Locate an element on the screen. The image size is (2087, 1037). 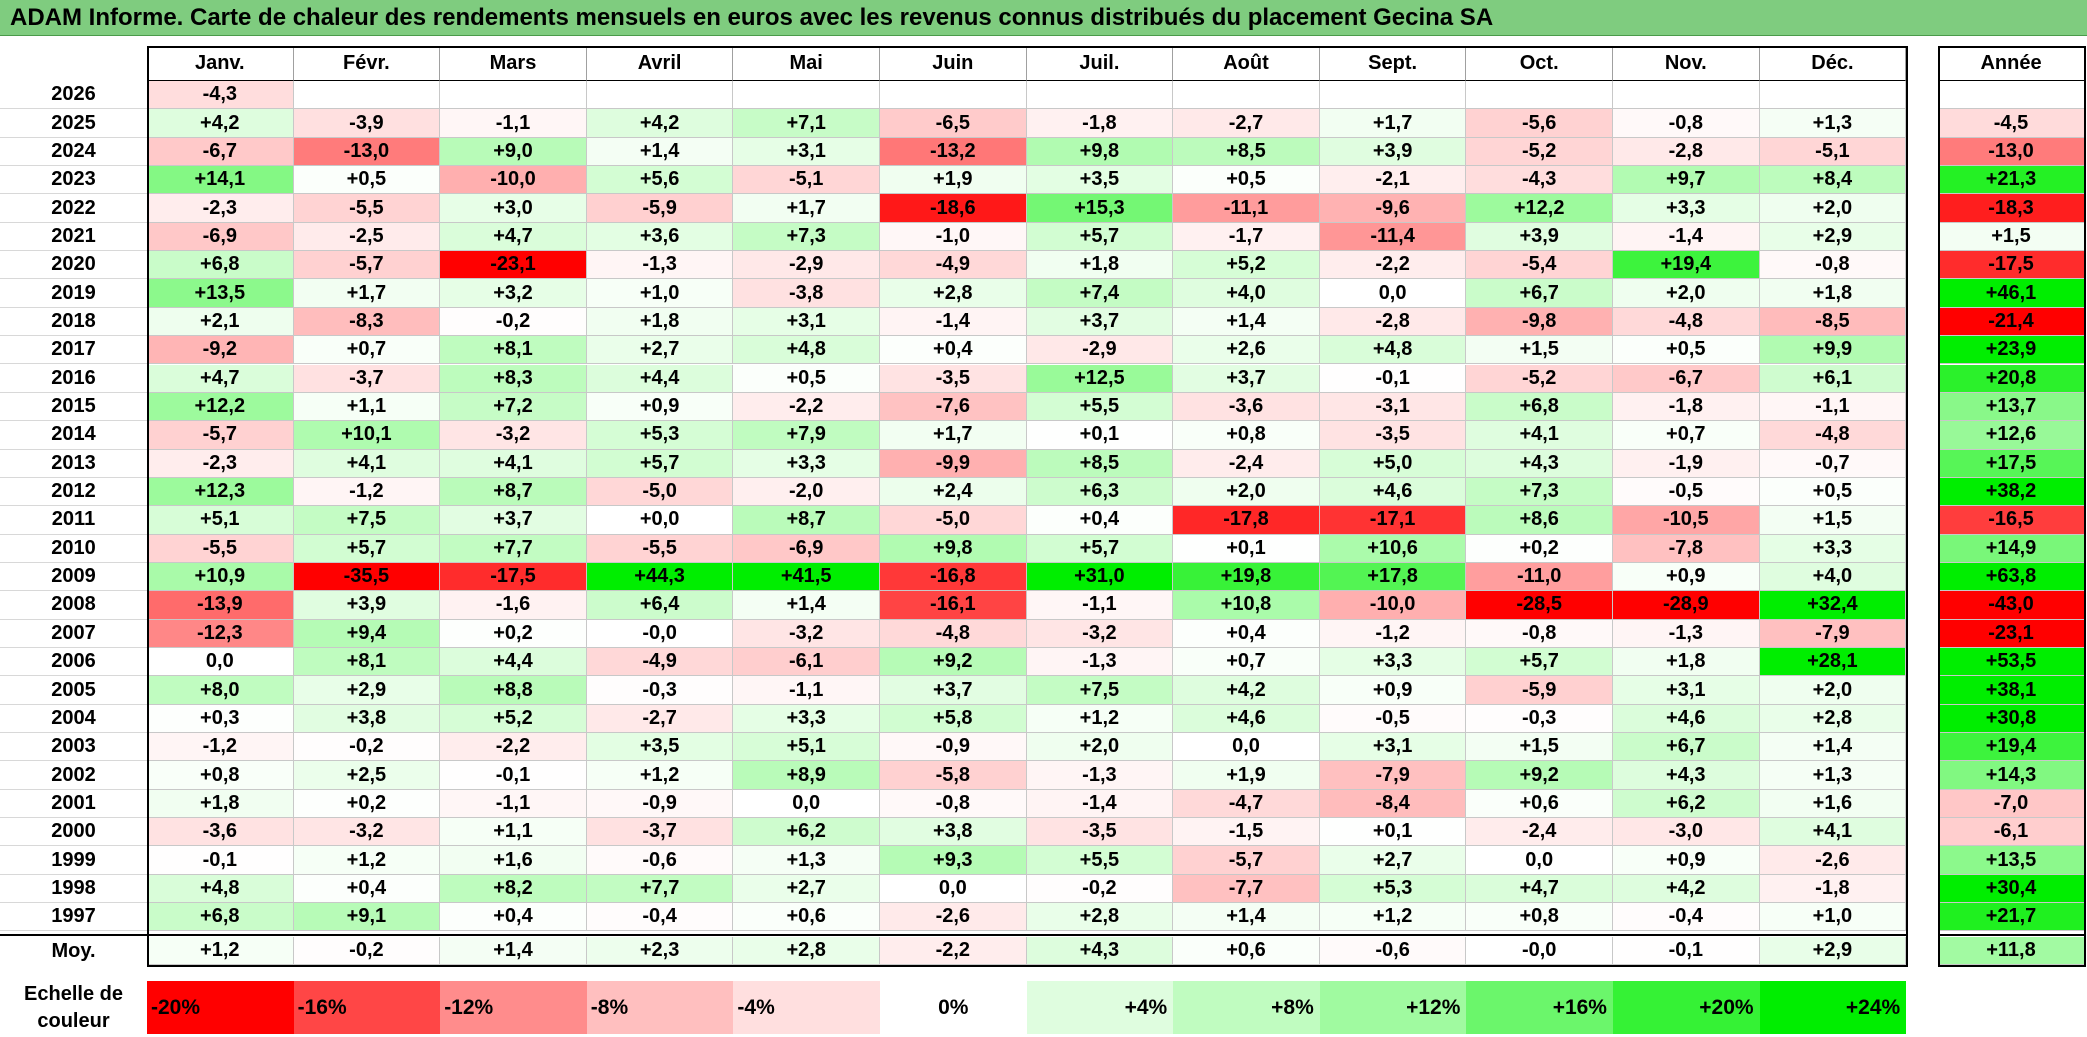
row-year-label: 2010 is located at coordinates (73, 549).